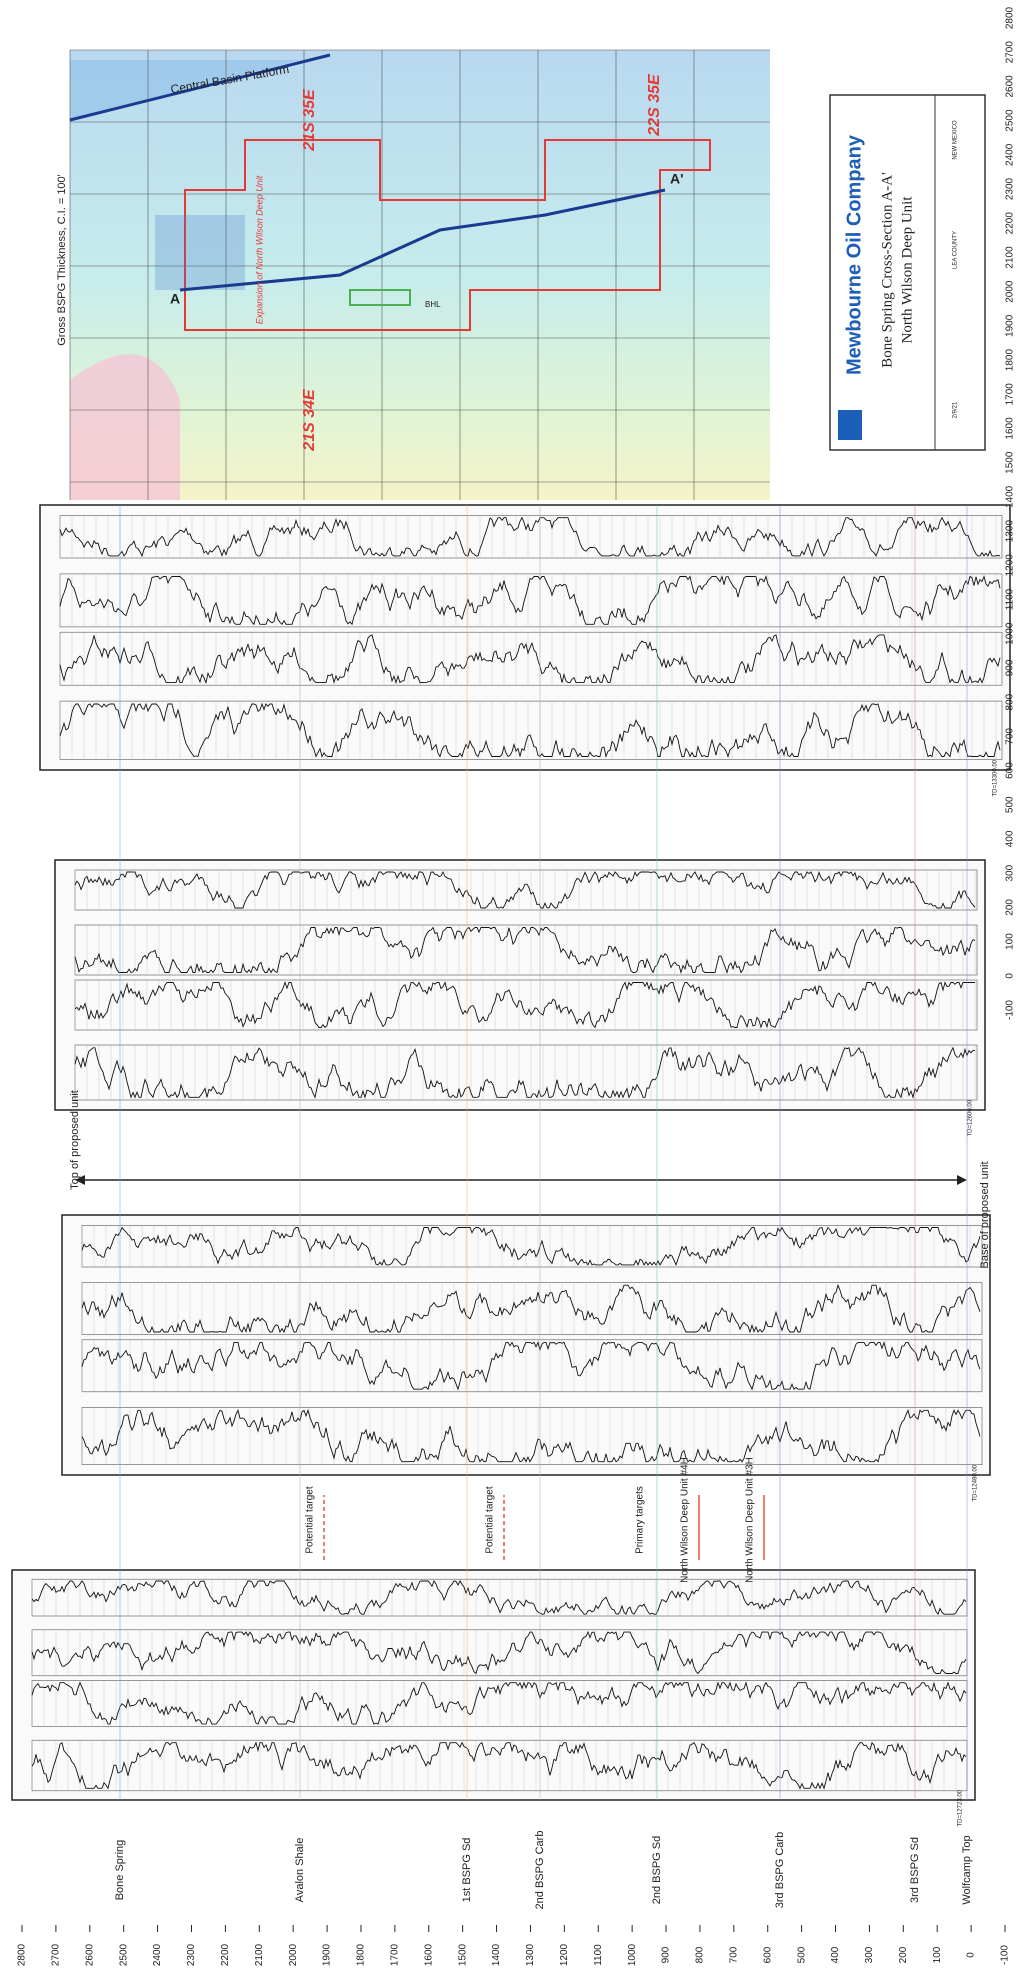  Describe the element at coordinates (956, 409) in the screenshot. I see `title-field: 2/9/21` at that location.